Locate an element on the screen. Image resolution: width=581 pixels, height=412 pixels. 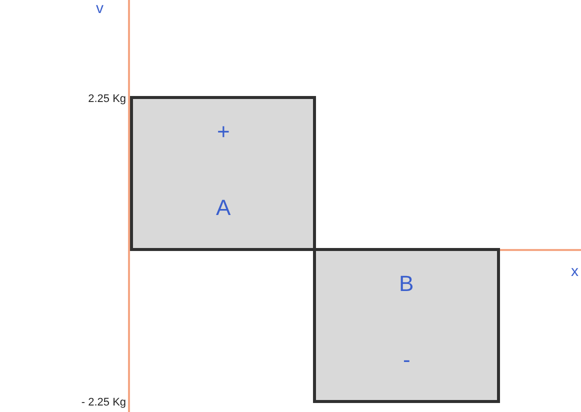
annotation: B is located at coordinates (406, 283).